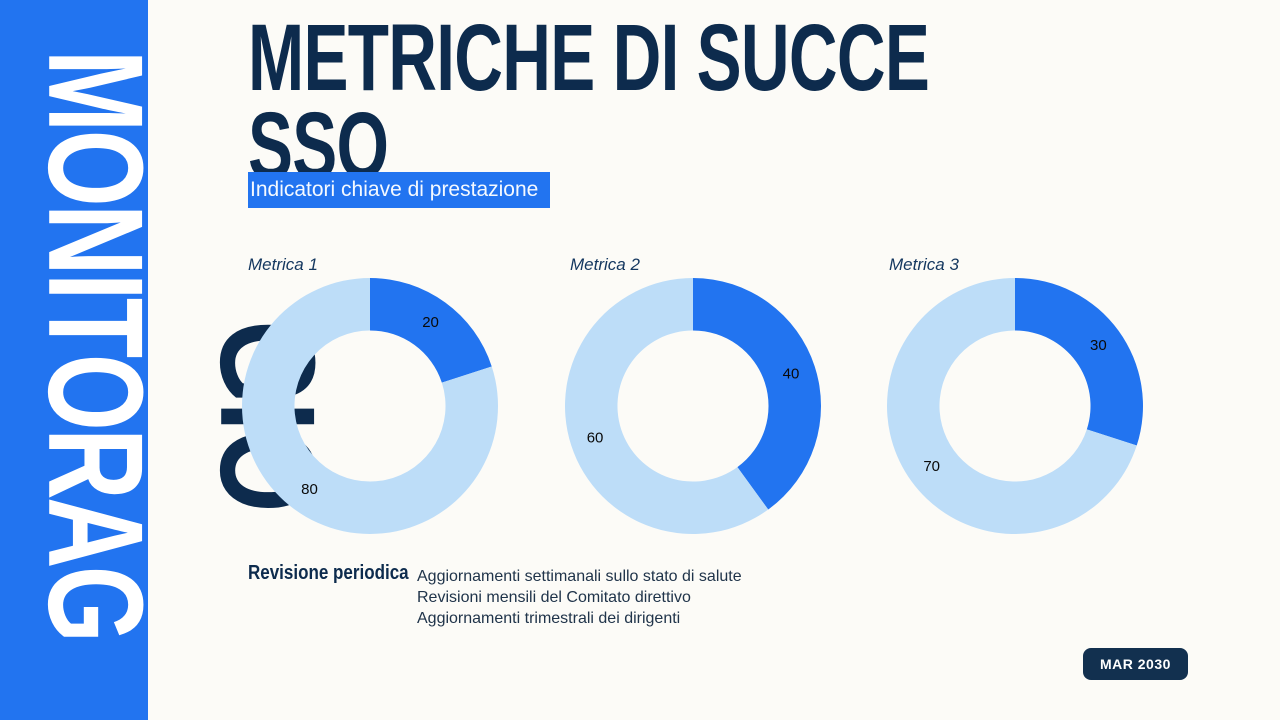 Image resolution: width=1280 pixels, height=720 pixels. I want to click on donut-value-label: 40, so click(791, 374).